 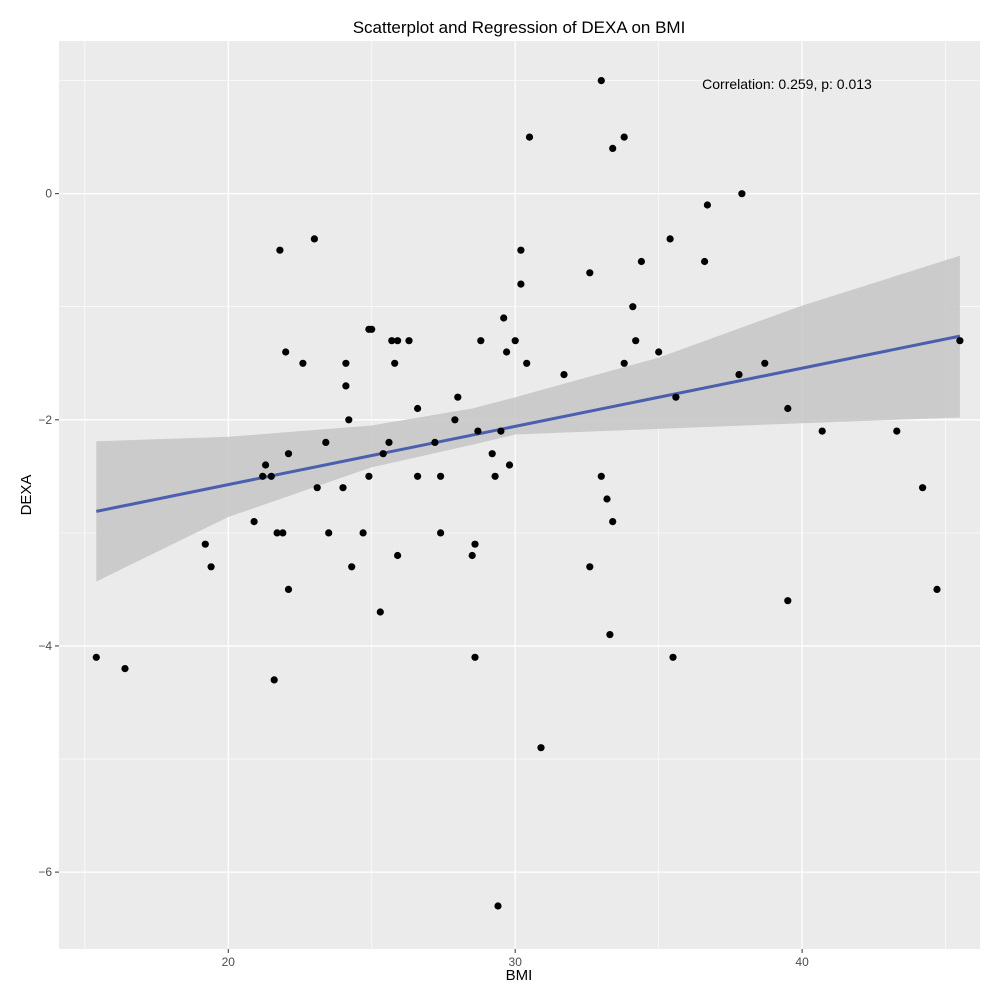 I want to click on x-tick-label: 30, so click(x=516, y=962).